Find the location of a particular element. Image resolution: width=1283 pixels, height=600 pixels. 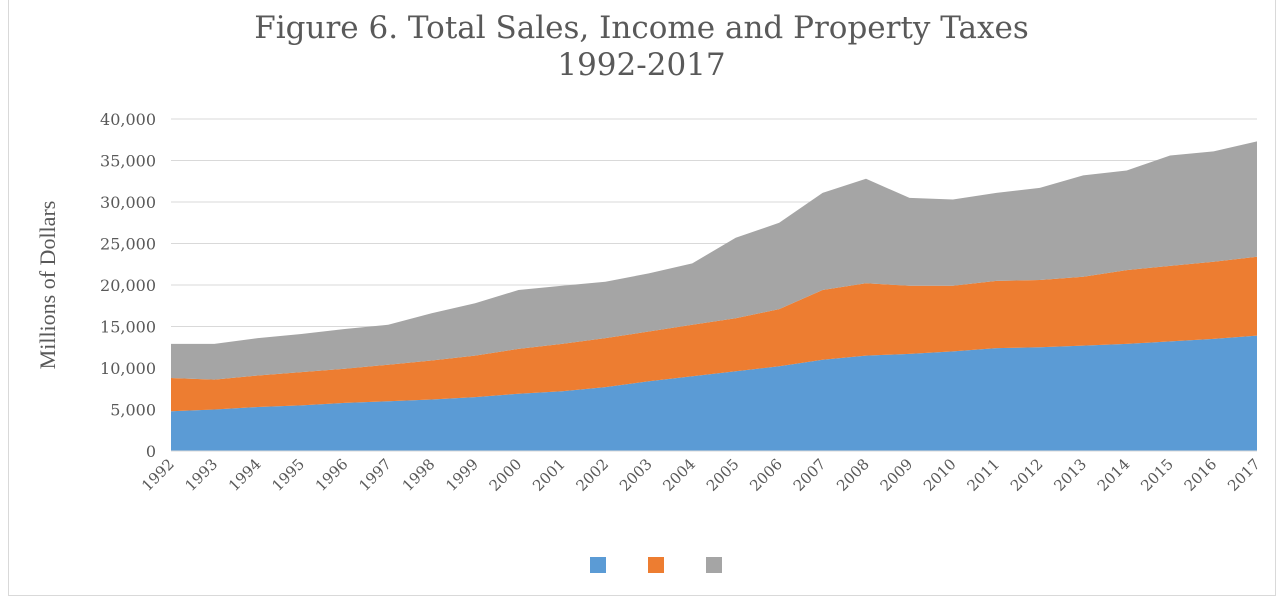

x-tick-label: 1997 is located at coordinates (375, 475).